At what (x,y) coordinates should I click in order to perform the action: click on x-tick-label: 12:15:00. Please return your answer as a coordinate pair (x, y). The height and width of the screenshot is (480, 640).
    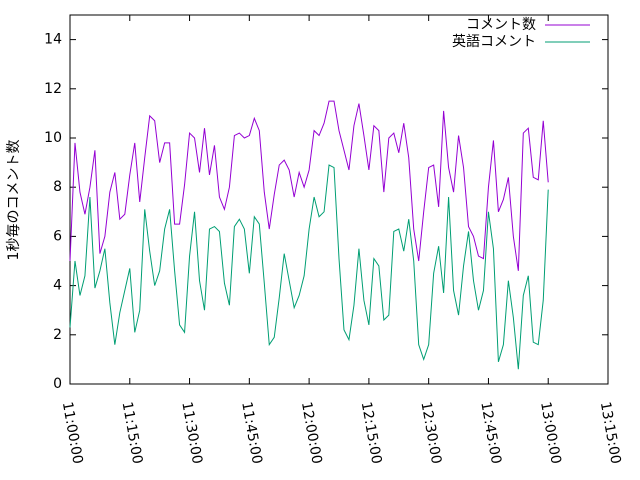
    Looking at the image, I should click on (371, 433).